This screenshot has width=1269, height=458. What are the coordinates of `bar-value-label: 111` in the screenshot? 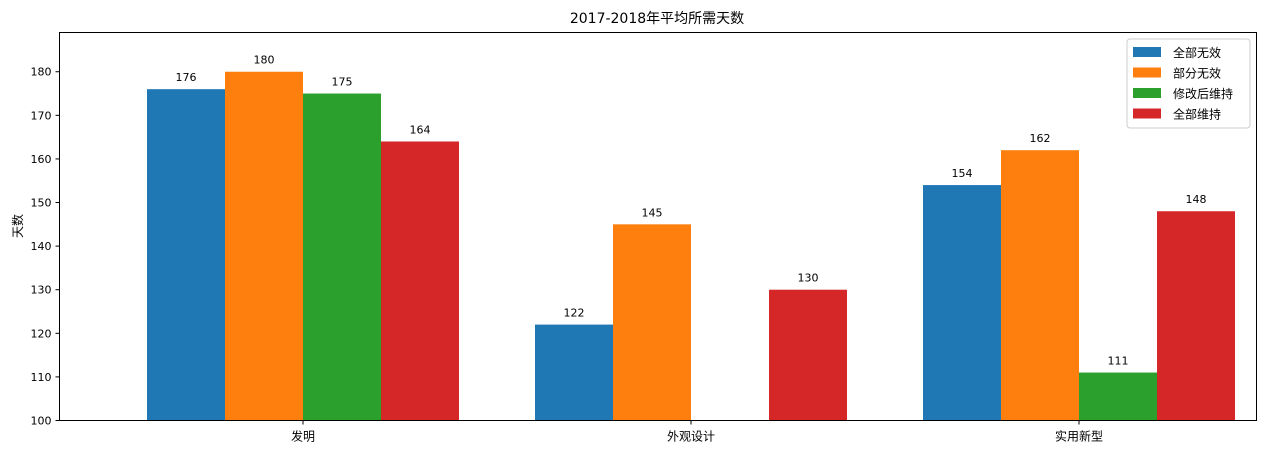 It's located at (1118, 361).